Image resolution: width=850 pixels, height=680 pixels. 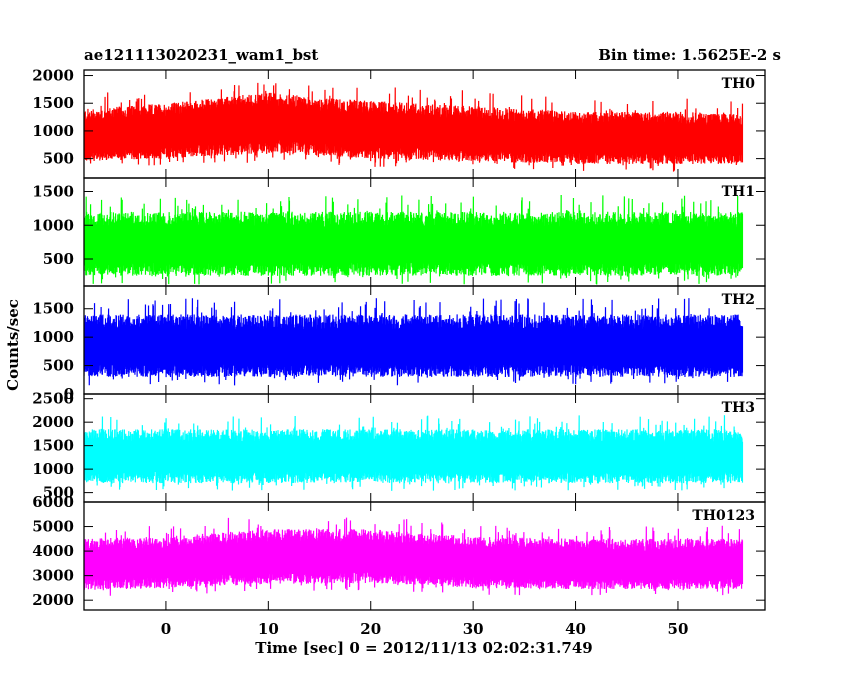 I want to click on panel-label: TH0, so click(x=739, y=84).